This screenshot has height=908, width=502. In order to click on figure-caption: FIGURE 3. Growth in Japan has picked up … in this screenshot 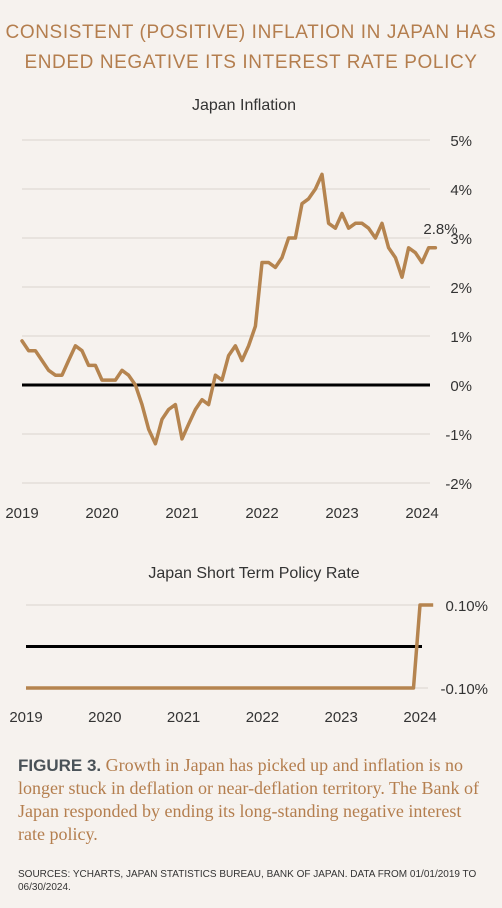, I will do `click(253, 800)`.